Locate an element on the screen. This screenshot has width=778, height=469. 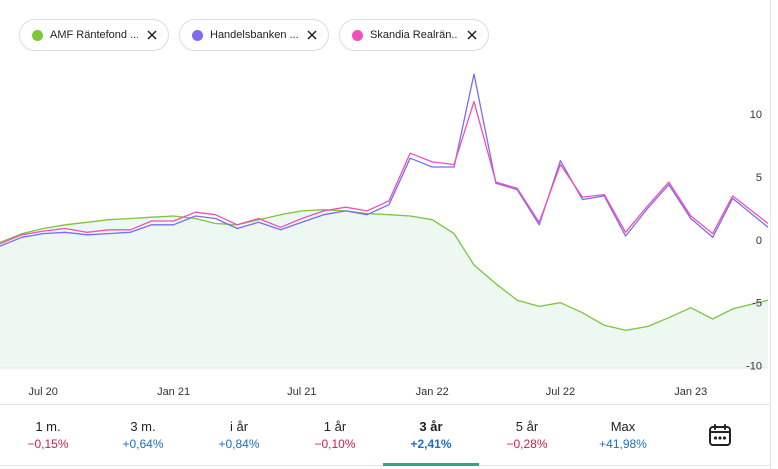
tab-return: +41,98% is located at coordinates (623, 443).